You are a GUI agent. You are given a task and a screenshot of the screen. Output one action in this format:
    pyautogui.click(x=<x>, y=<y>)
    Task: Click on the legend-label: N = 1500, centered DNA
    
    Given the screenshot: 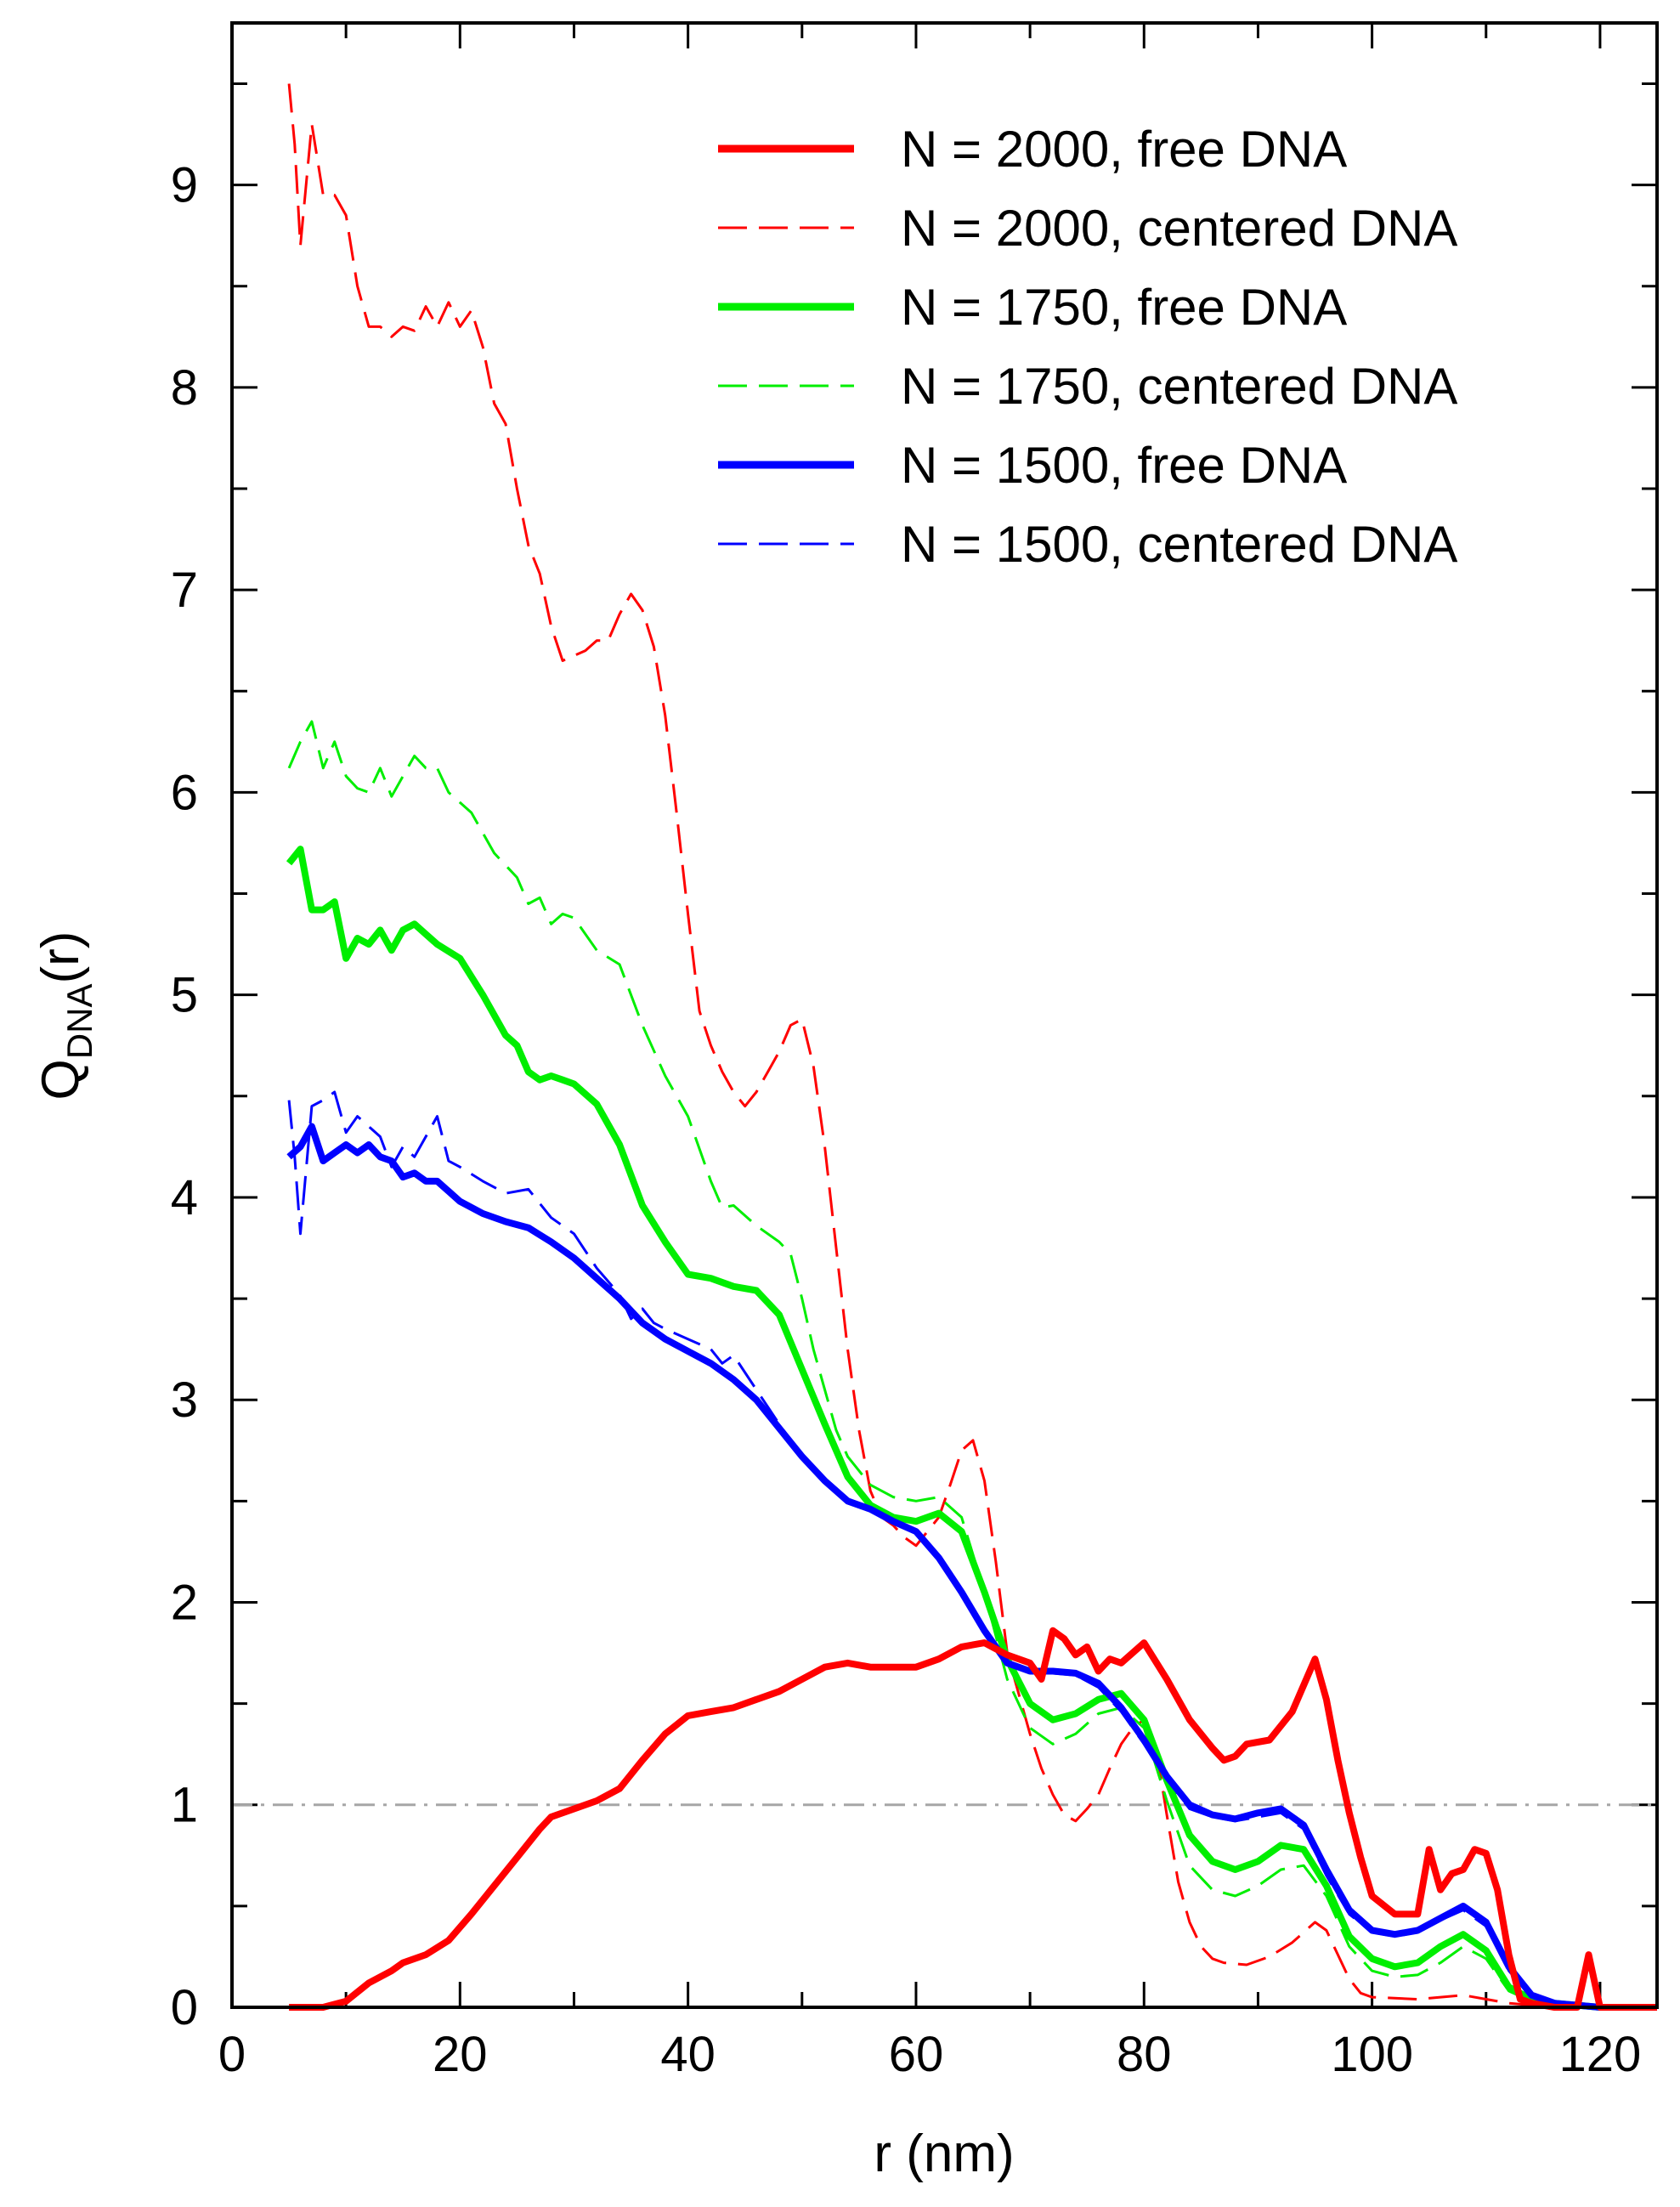 What is the action you would take?
    pyautogui.click(x=1179, y=544)
    